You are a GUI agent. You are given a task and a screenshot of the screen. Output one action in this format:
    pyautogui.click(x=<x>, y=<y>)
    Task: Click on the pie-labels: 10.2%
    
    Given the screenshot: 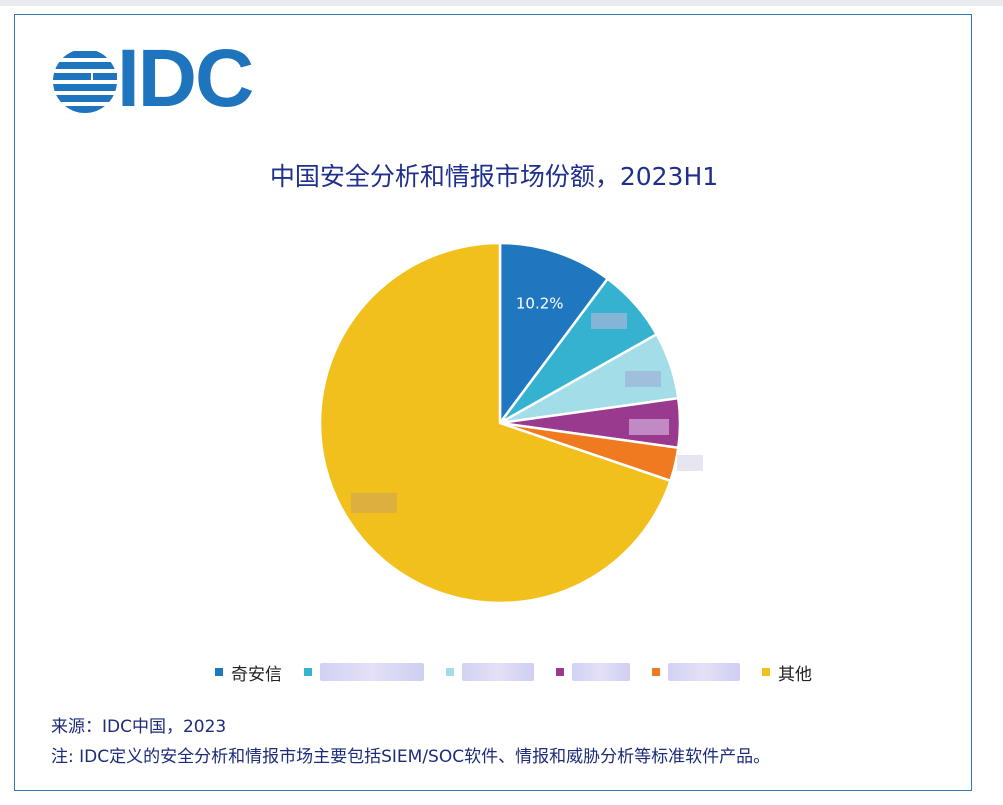 What is the action you would take?
    pyautogui.click(x=540, y=303)
    